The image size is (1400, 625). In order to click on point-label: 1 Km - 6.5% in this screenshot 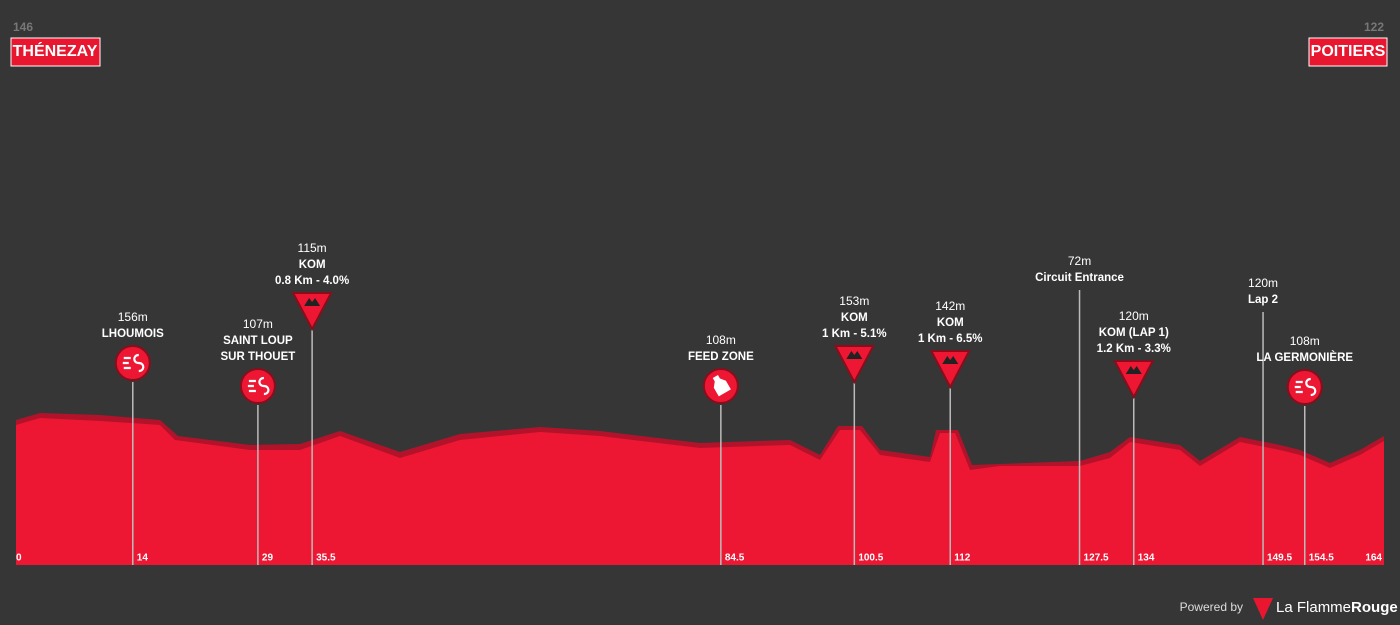, I will do `click(950, 339)`.